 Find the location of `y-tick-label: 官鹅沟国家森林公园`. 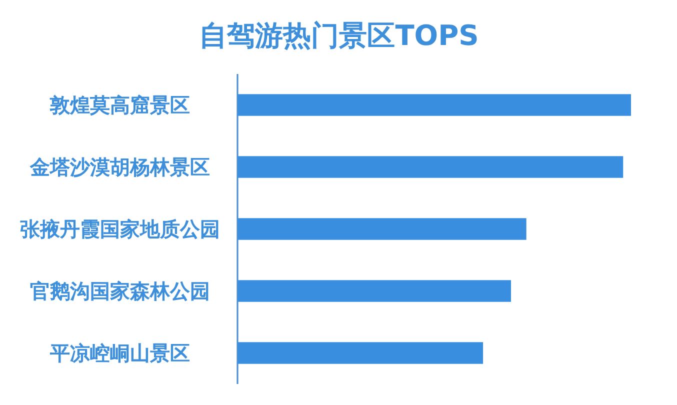

y-tick-label: 官鹅沟国家森林公园 is located at coordinates (120, 291).